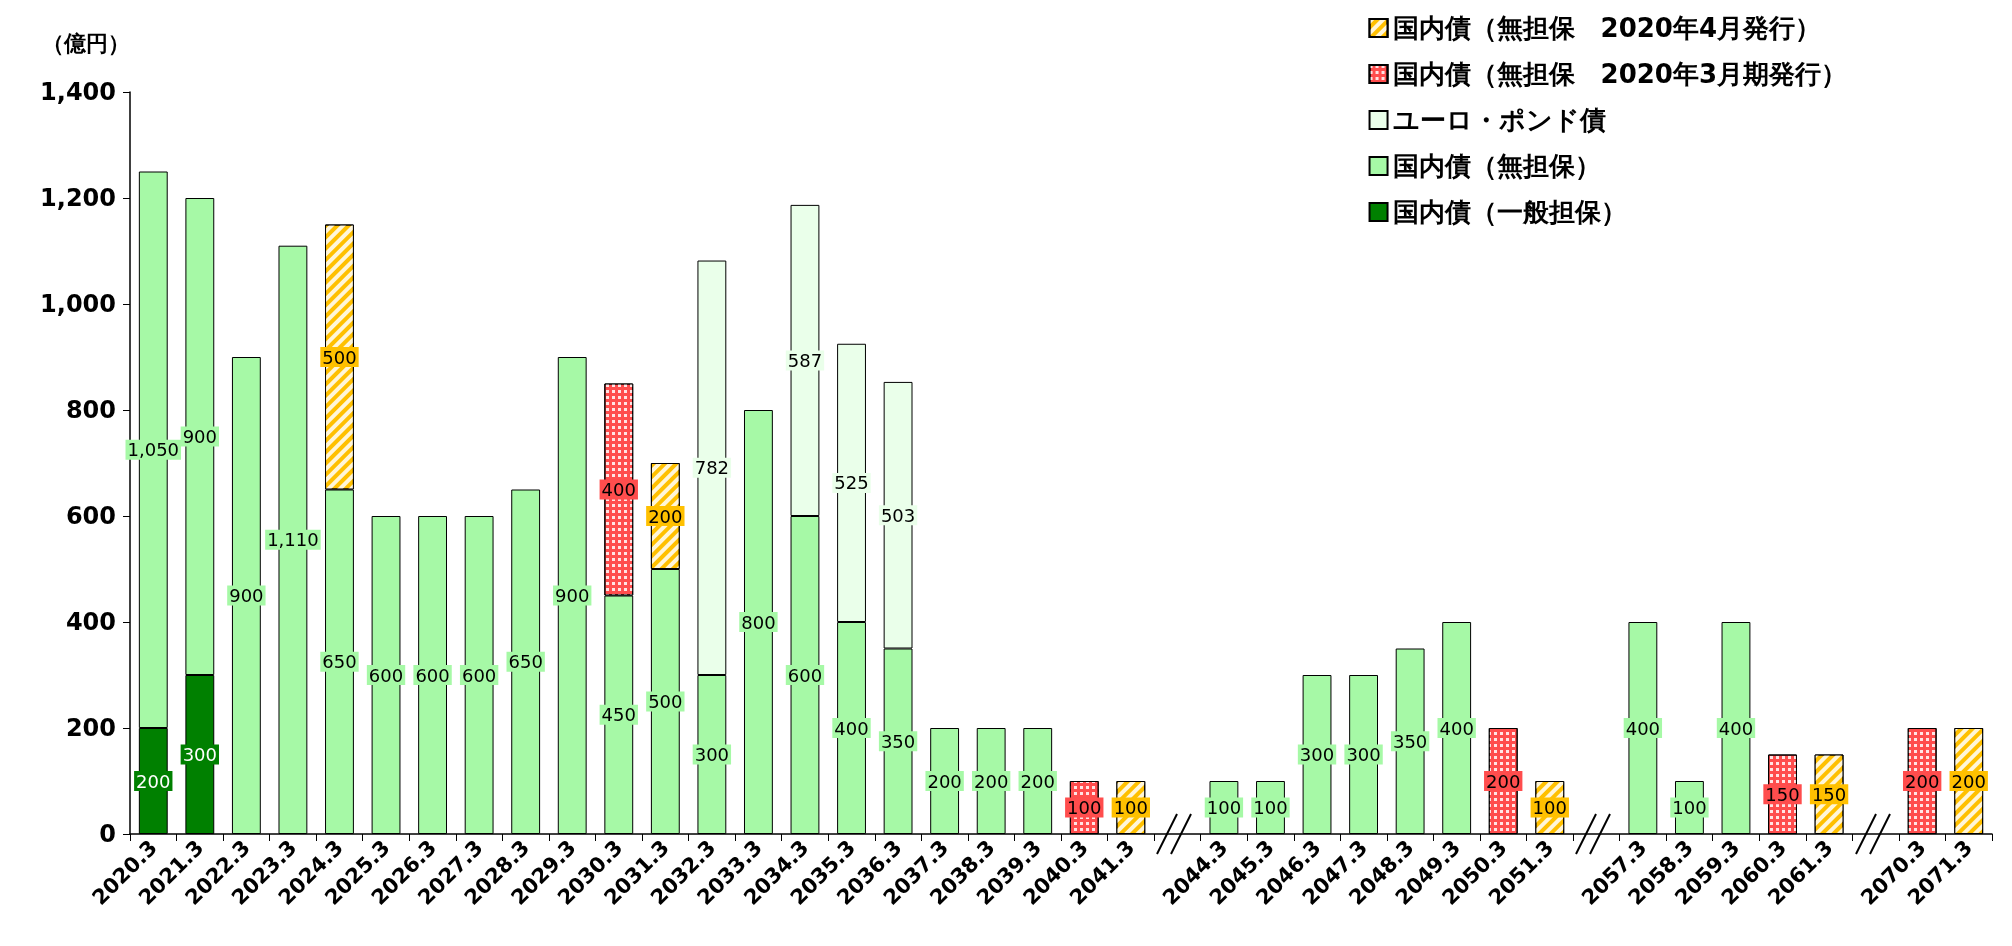 The height and width of the screenshot is (946, 2012). I want to click on legend-label: 国内債（無担保 2020年3月期発行）, so click(1620, 74).